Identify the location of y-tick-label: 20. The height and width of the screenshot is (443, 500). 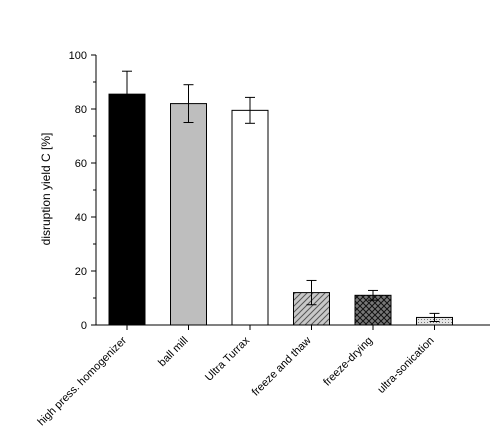
(81, 272).